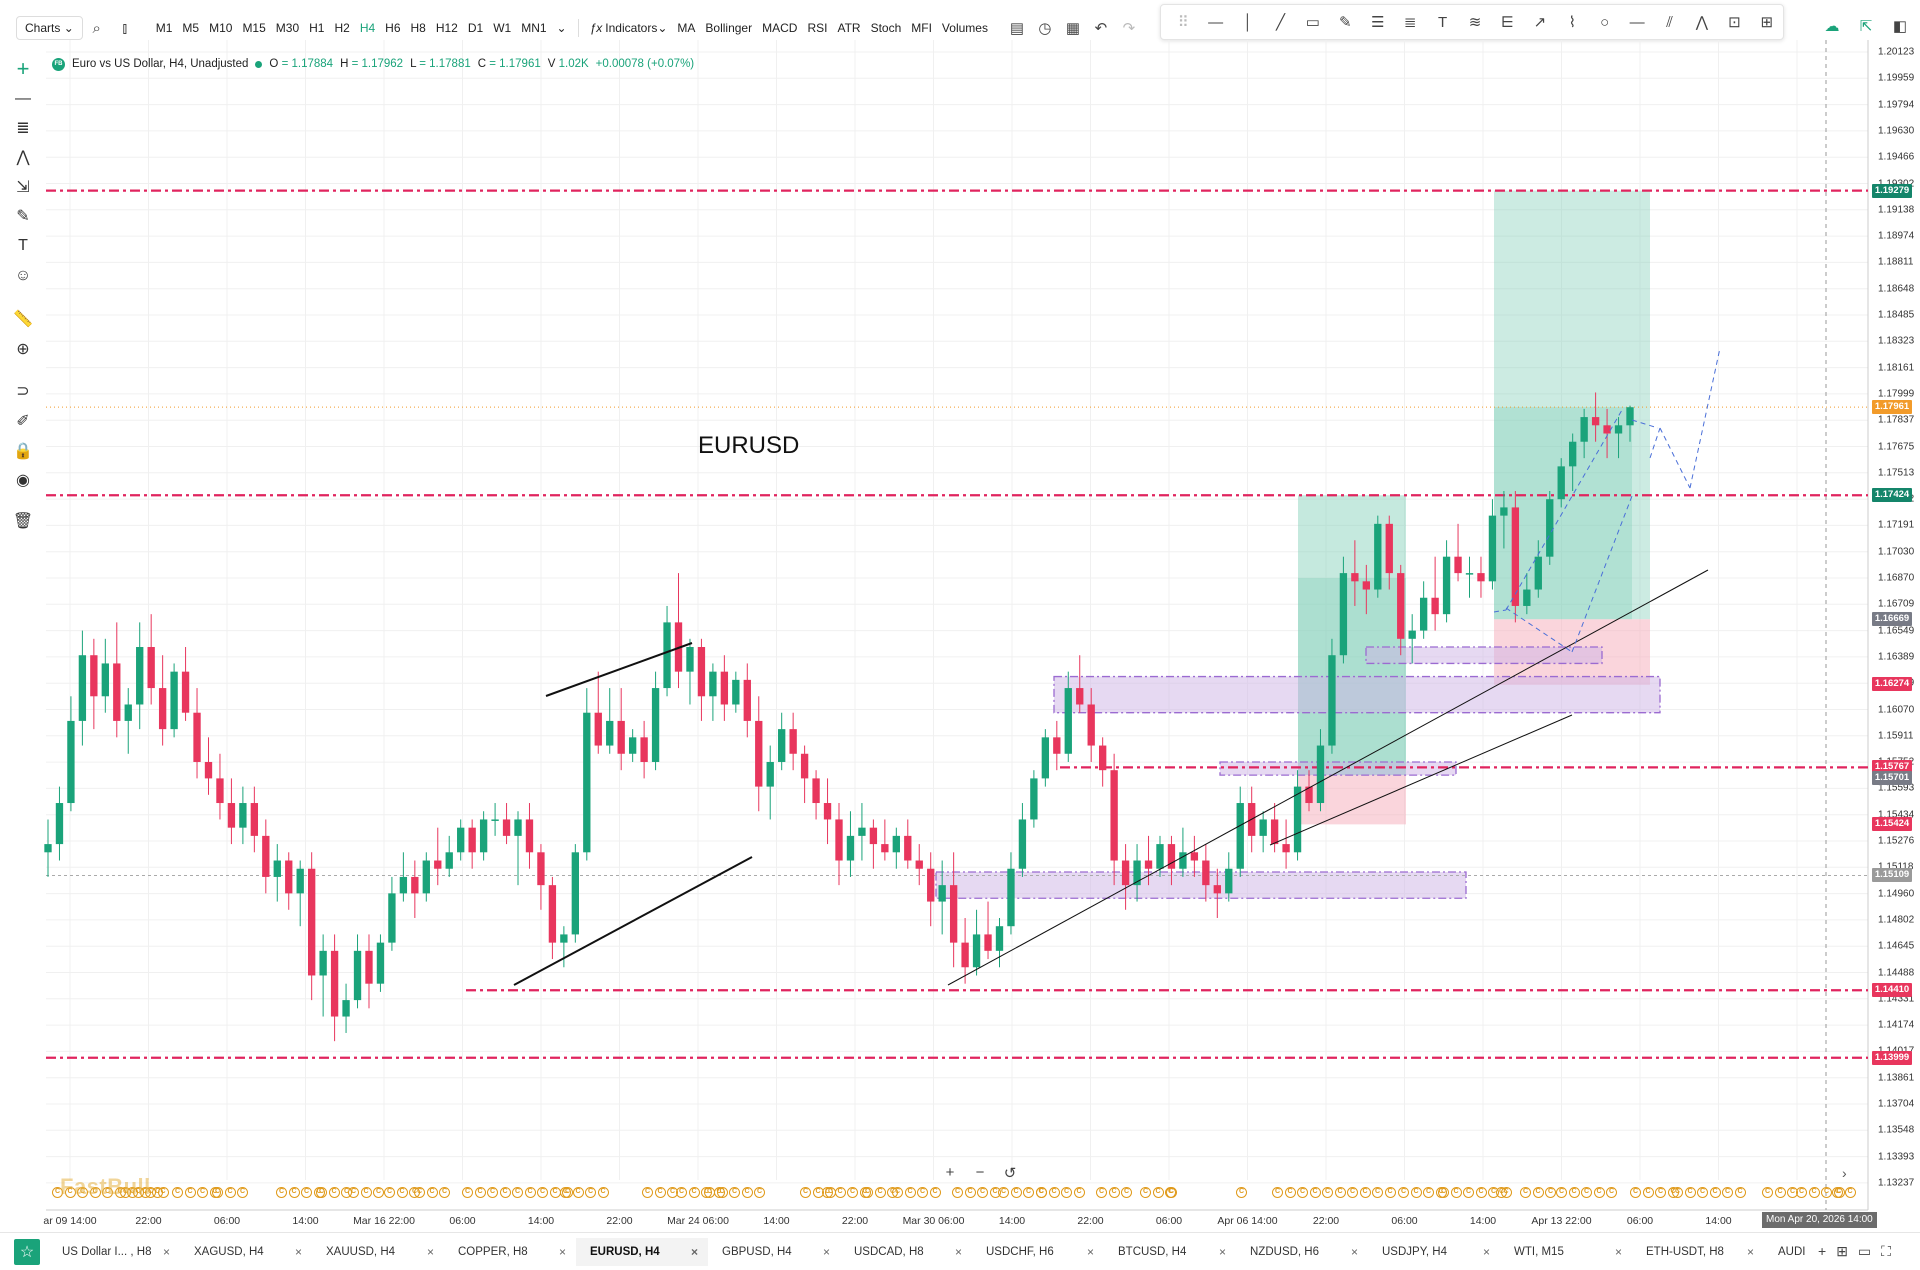  What do you see at coordinates (1017, 28) in the screenshot?
I see `layout-icon: ▤` at bounding box center [1017, 28].